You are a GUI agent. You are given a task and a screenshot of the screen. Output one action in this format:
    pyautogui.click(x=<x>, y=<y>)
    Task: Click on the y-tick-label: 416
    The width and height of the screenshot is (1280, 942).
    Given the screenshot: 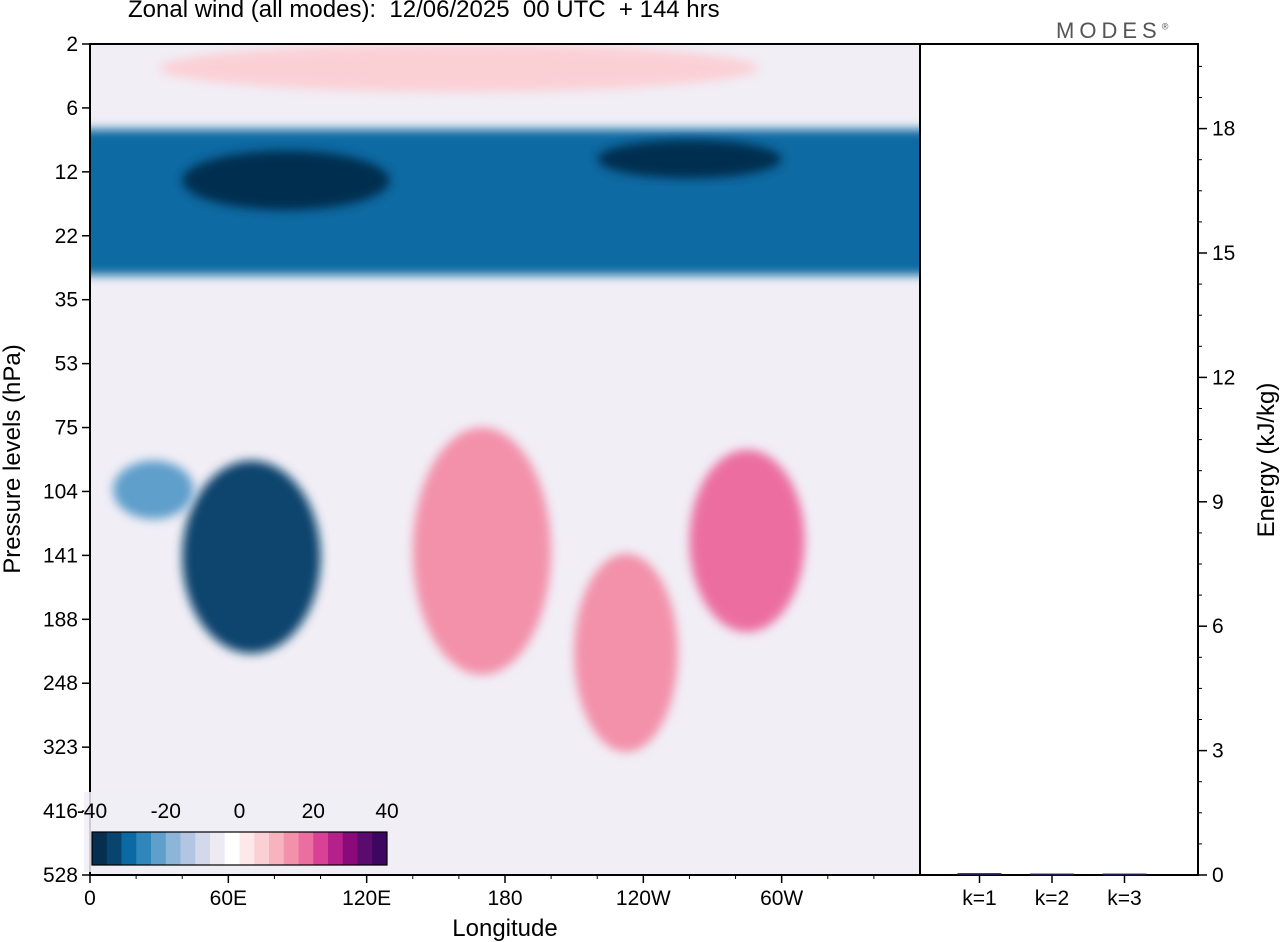 What is the action you would take?
    pyautogui.click(x=60, y=811)
    